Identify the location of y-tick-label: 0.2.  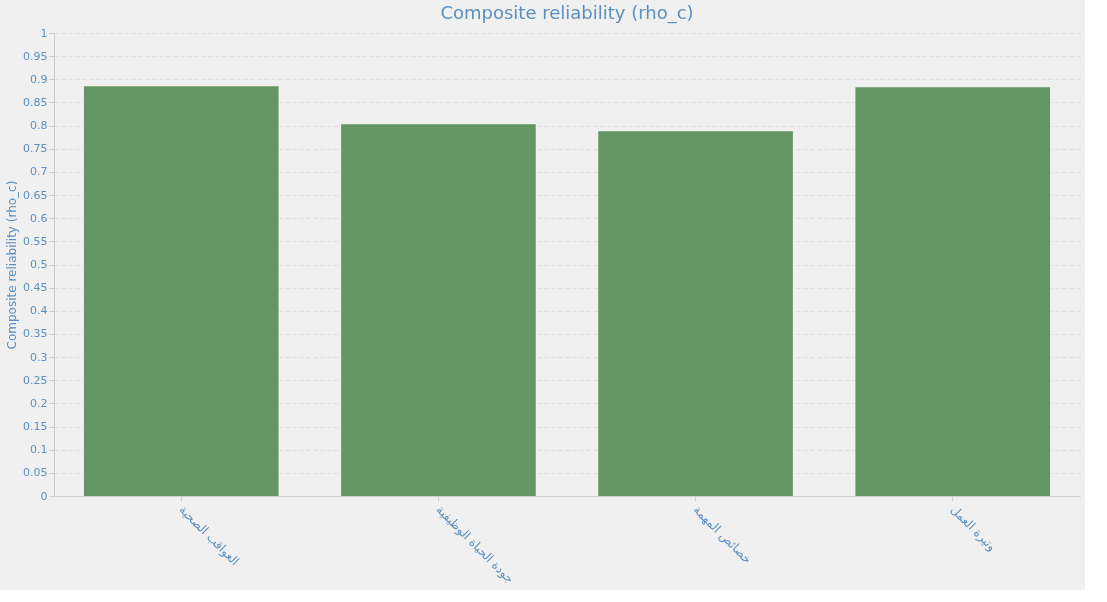
(39, 403).